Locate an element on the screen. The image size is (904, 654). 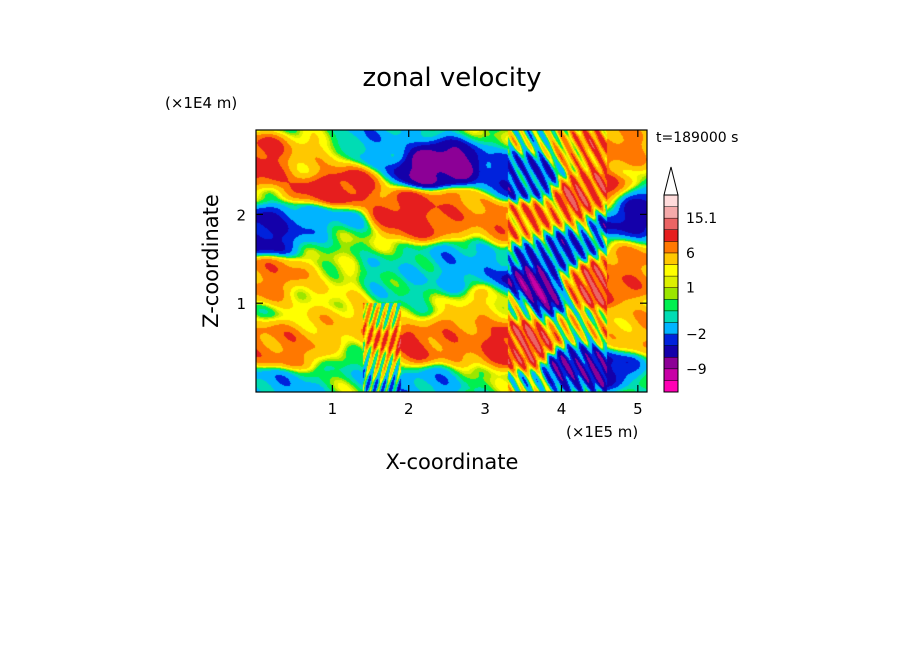
x-axis-label: X-coordinate is located at coordinates (452, 462).